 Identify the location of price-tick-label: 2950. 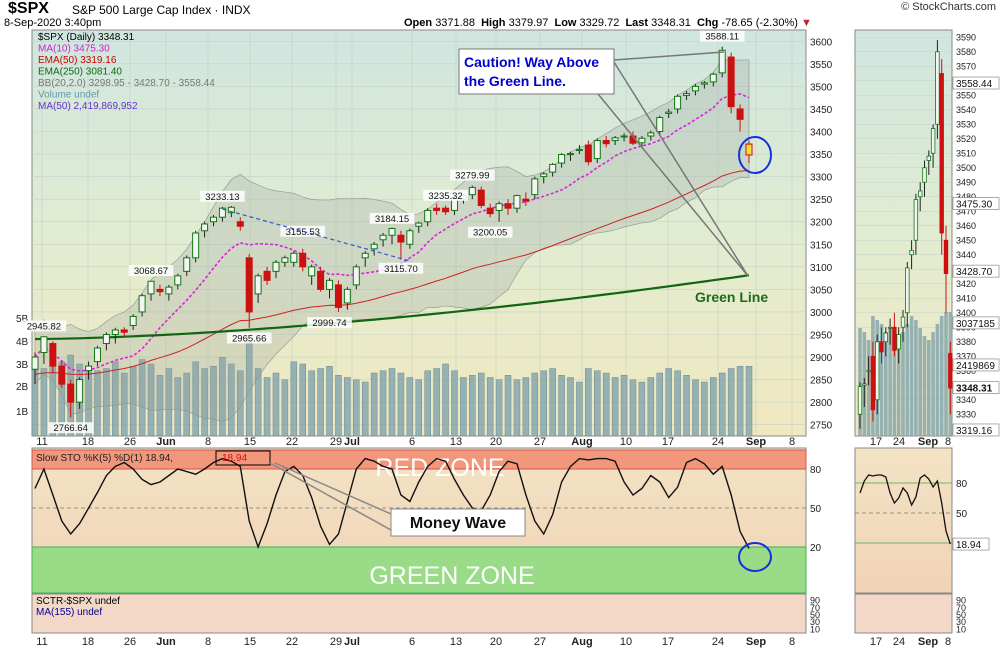
(821, 336).